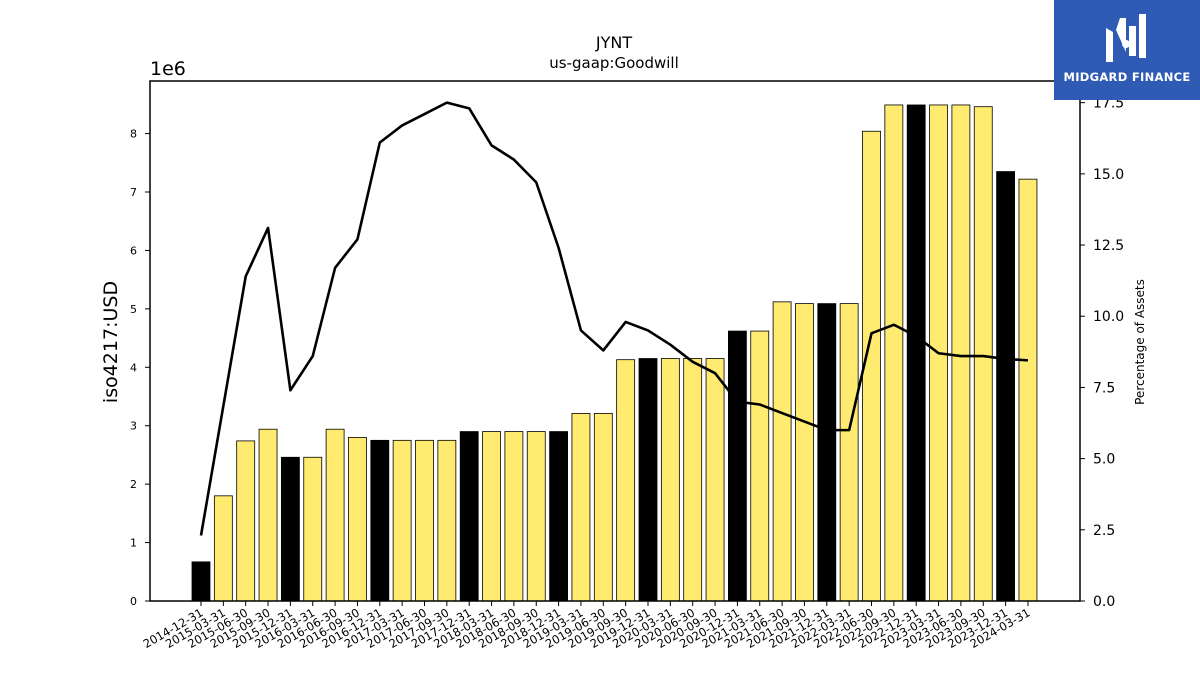 This screenshot has height=675, width=1200. Describe the element at coordinates (1108, 317) in the screenshot. I see `y2-tick-label: 10.0` at that location.